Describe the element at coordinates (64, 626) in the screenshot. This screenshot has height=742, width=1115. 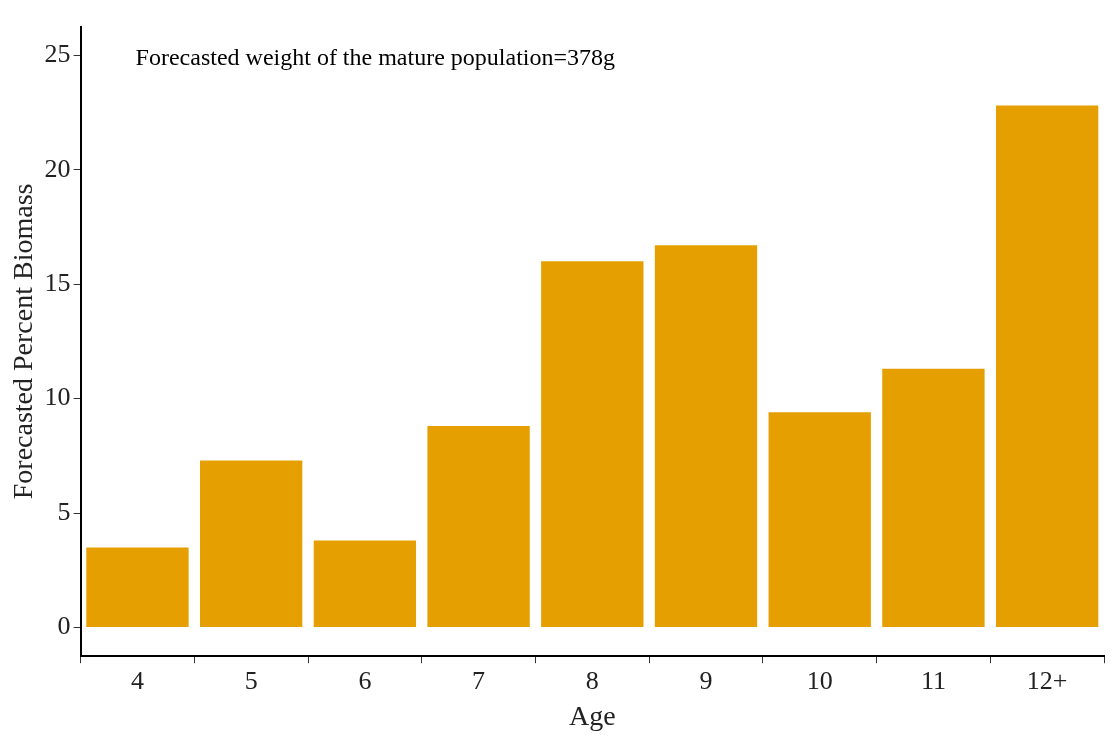
I see `y-tick-label: 0` at that location.